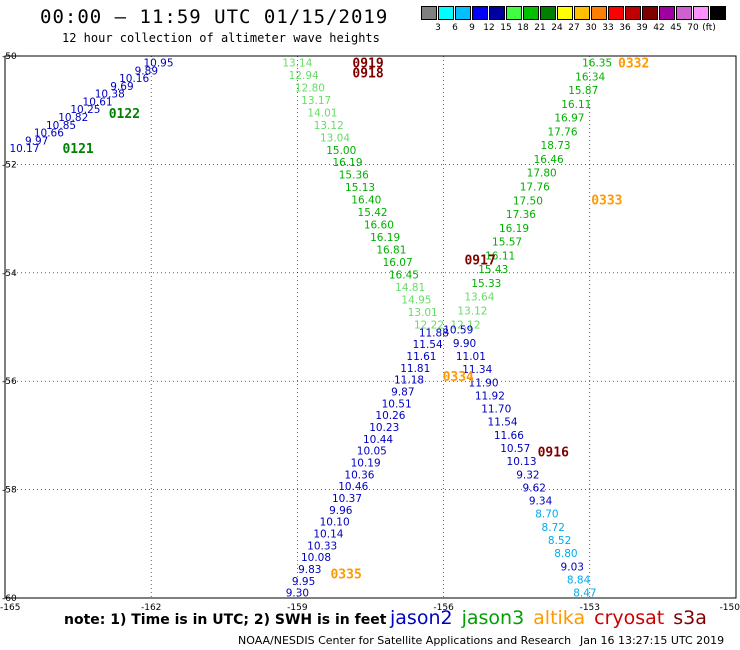 The height and width of the screenshot is (650, 740). What do you see at coordinates (9, 382) in the screenshot?
I see `lat-tick-label: -56` at bounding box center [9, 382].